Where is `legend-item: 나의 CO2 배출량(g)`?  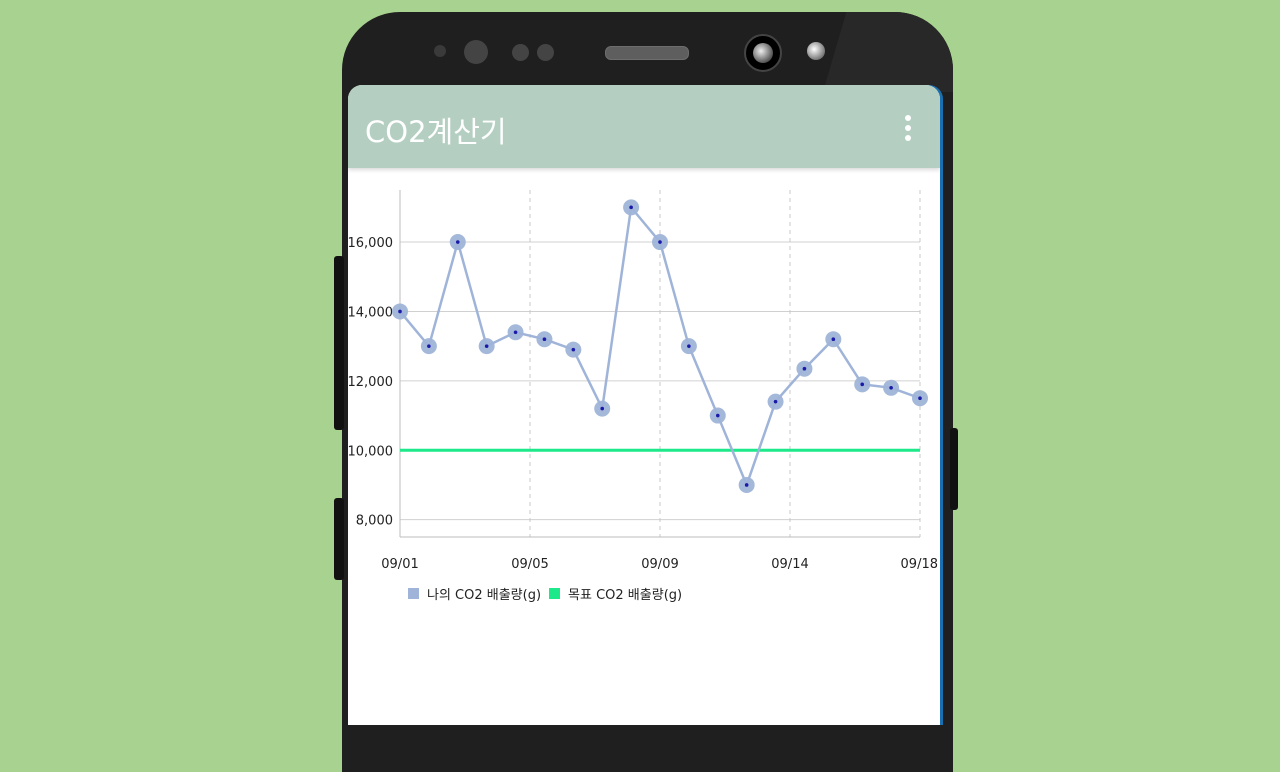 legend-item: 나의 CO2 배출량(g) is located at coordinates (474, 593).